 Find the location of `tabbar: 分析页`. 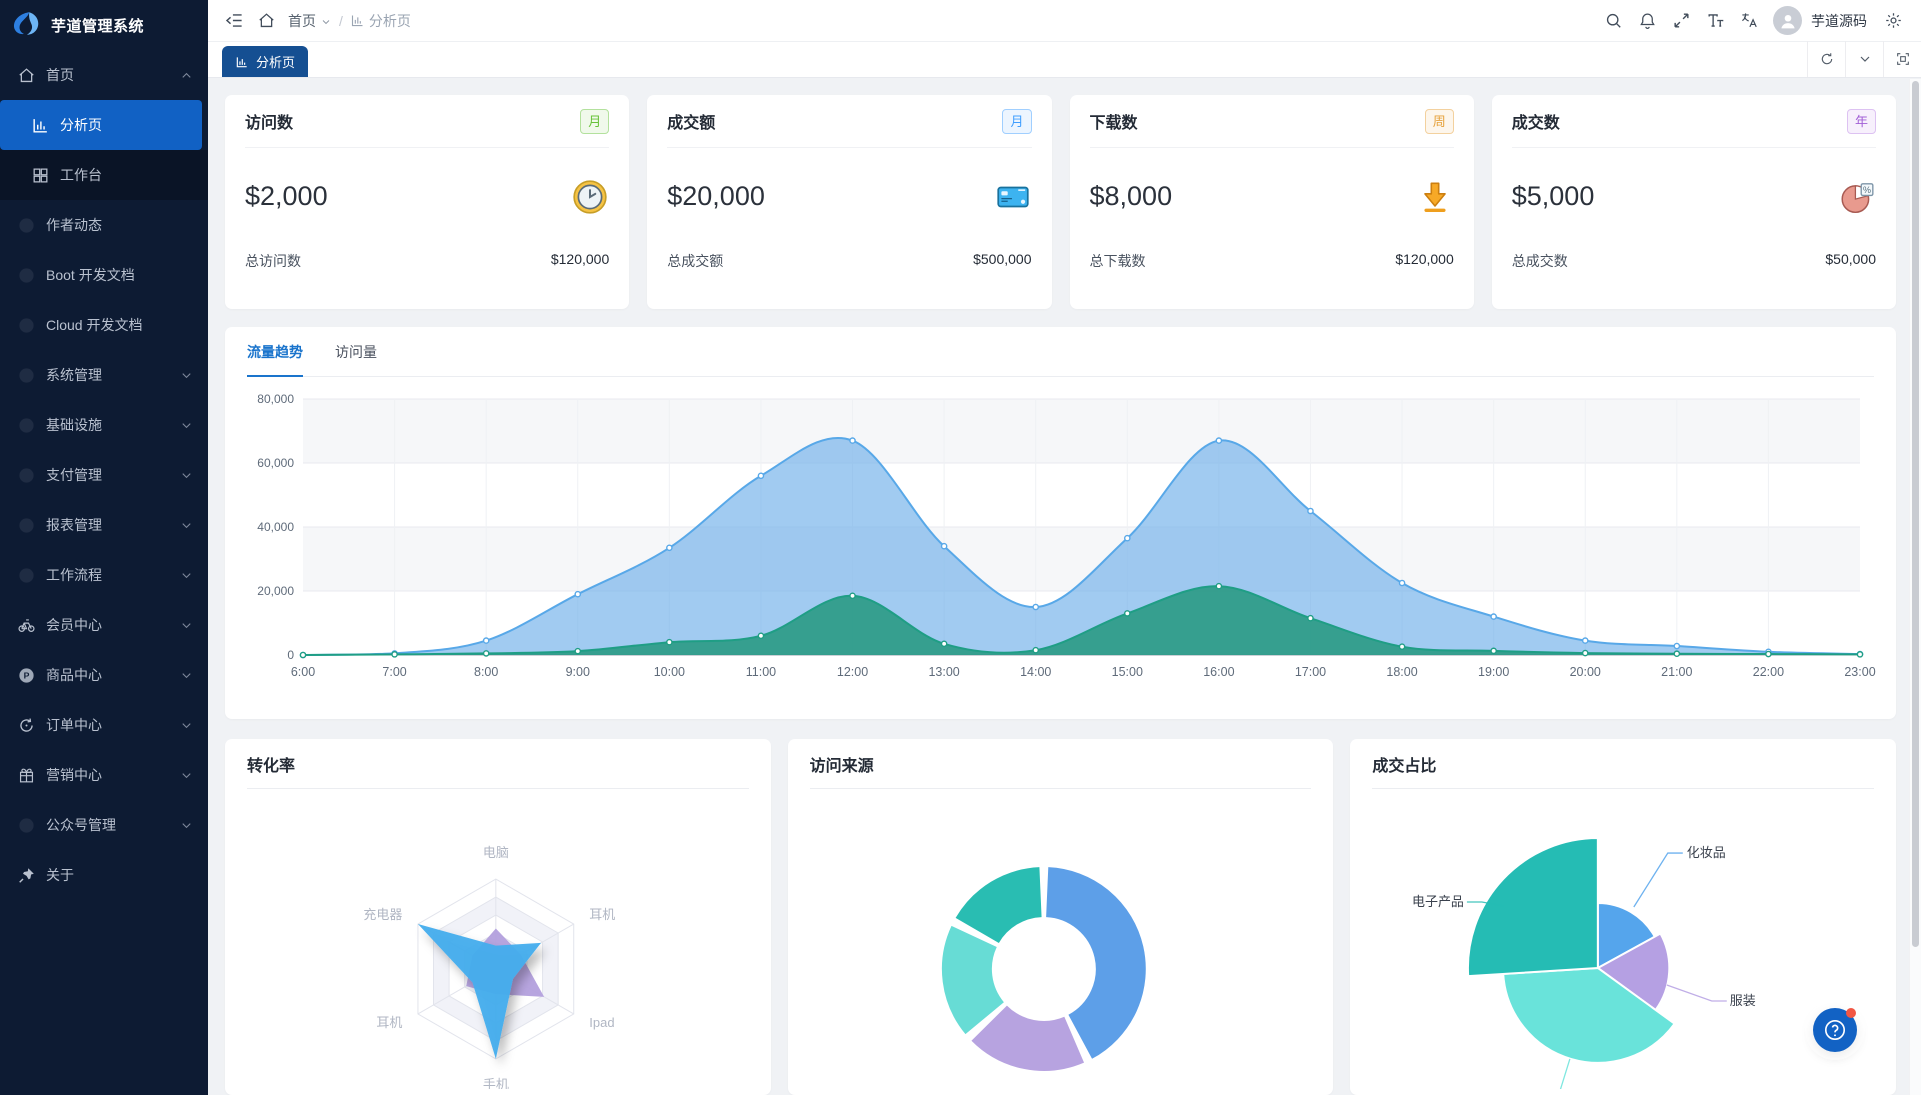

tabbar: 分析页 is located at coordinates (1064, 59).